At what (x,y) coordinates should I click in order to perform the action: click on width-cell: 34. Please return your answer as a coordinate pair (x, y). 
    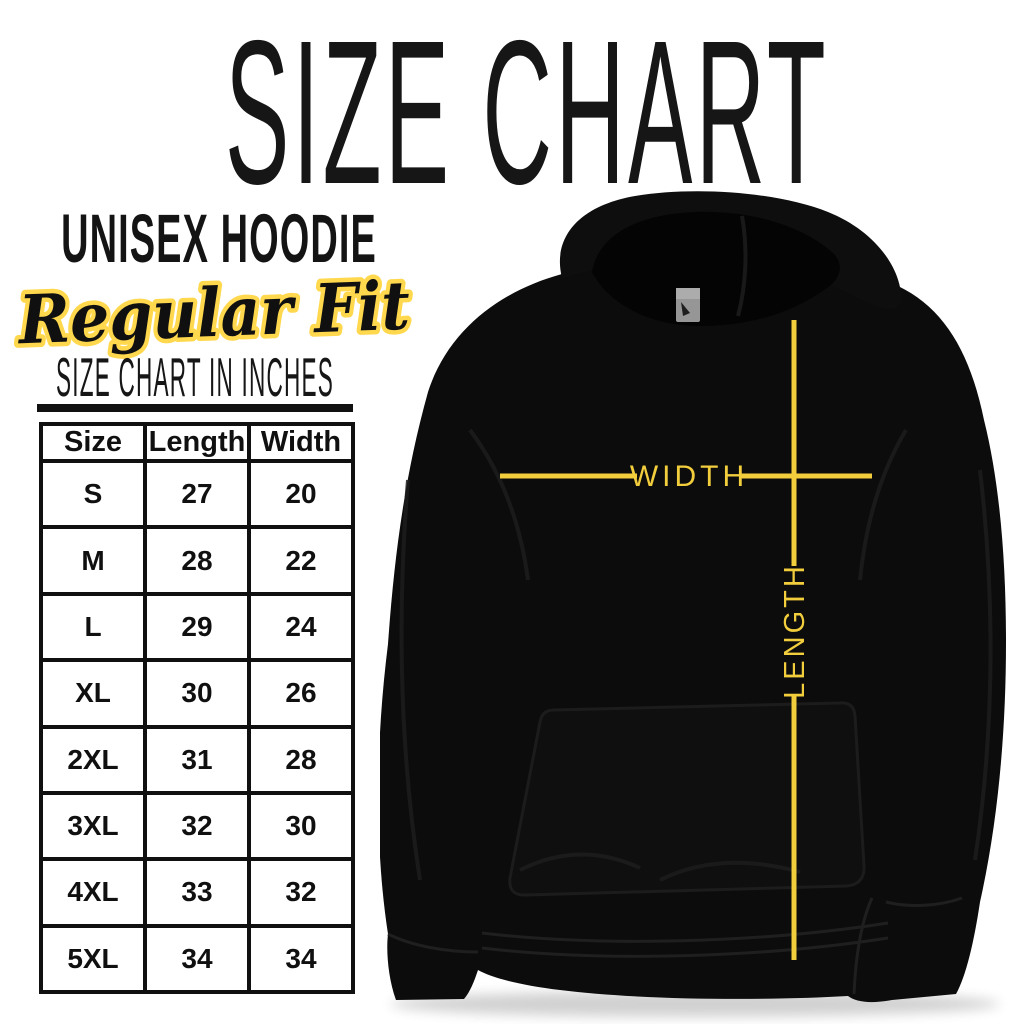
    Looking at the image, I should click on (301, 959).